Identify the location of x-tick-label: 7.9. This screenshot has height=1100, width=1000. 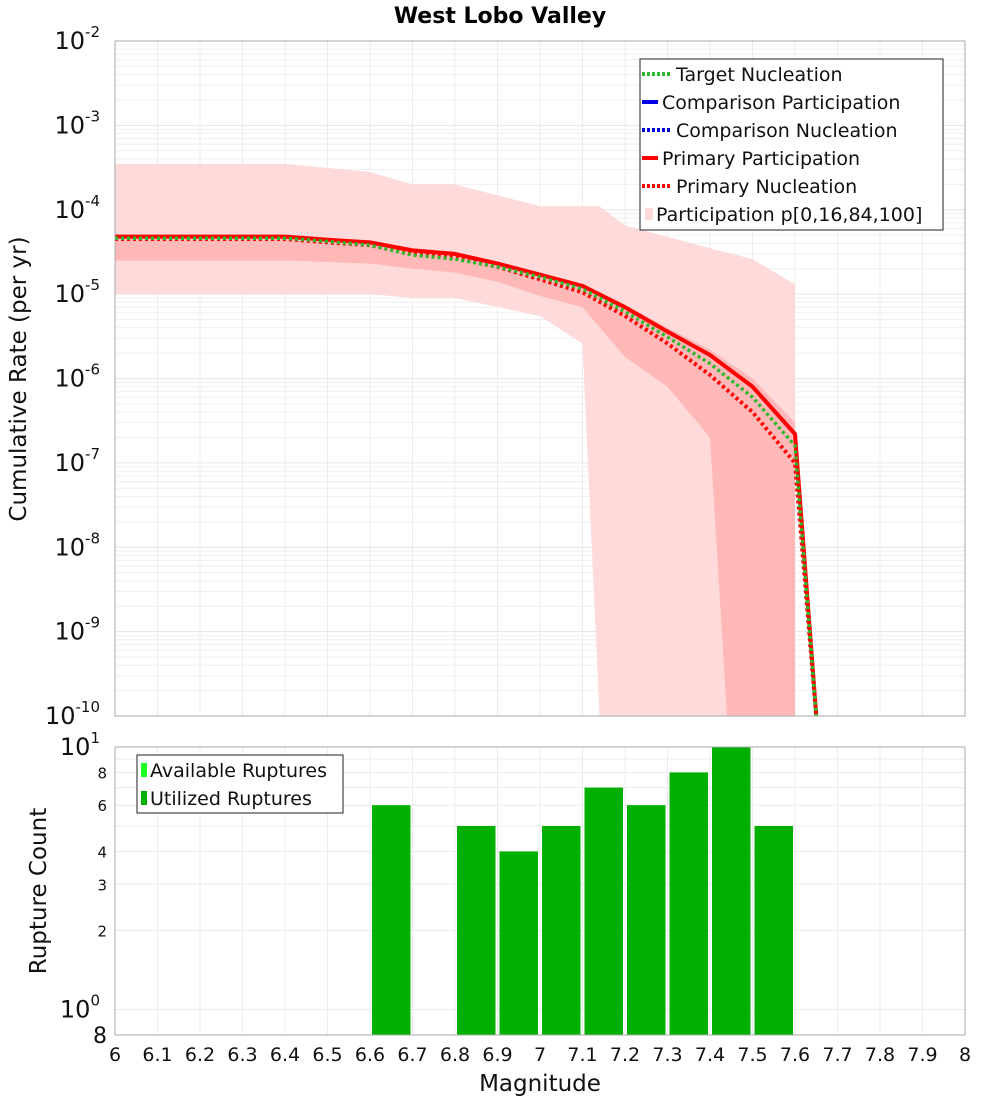
(922, 1055).